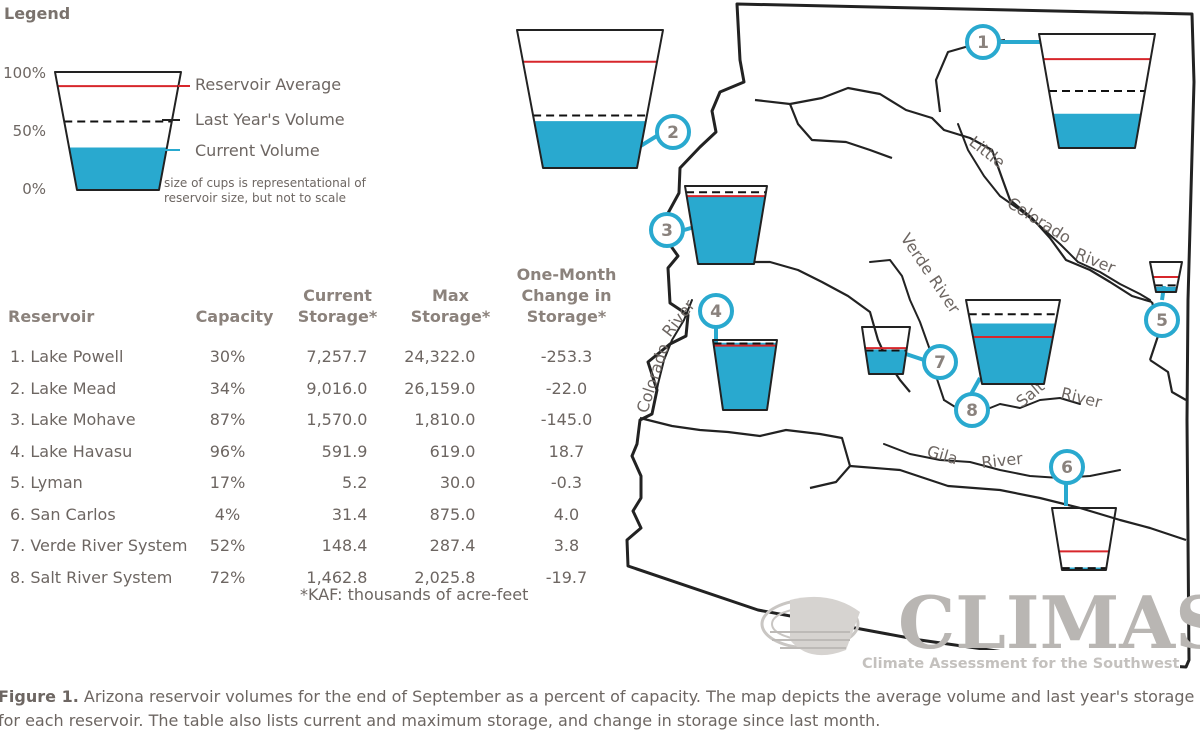 Image resolution: width=1200 pixels, height=737 pixels. Describe the element at coordinates (67, 357) in the screenshot. I see `cell-reservoir: 1. Lake Powell` at that location.